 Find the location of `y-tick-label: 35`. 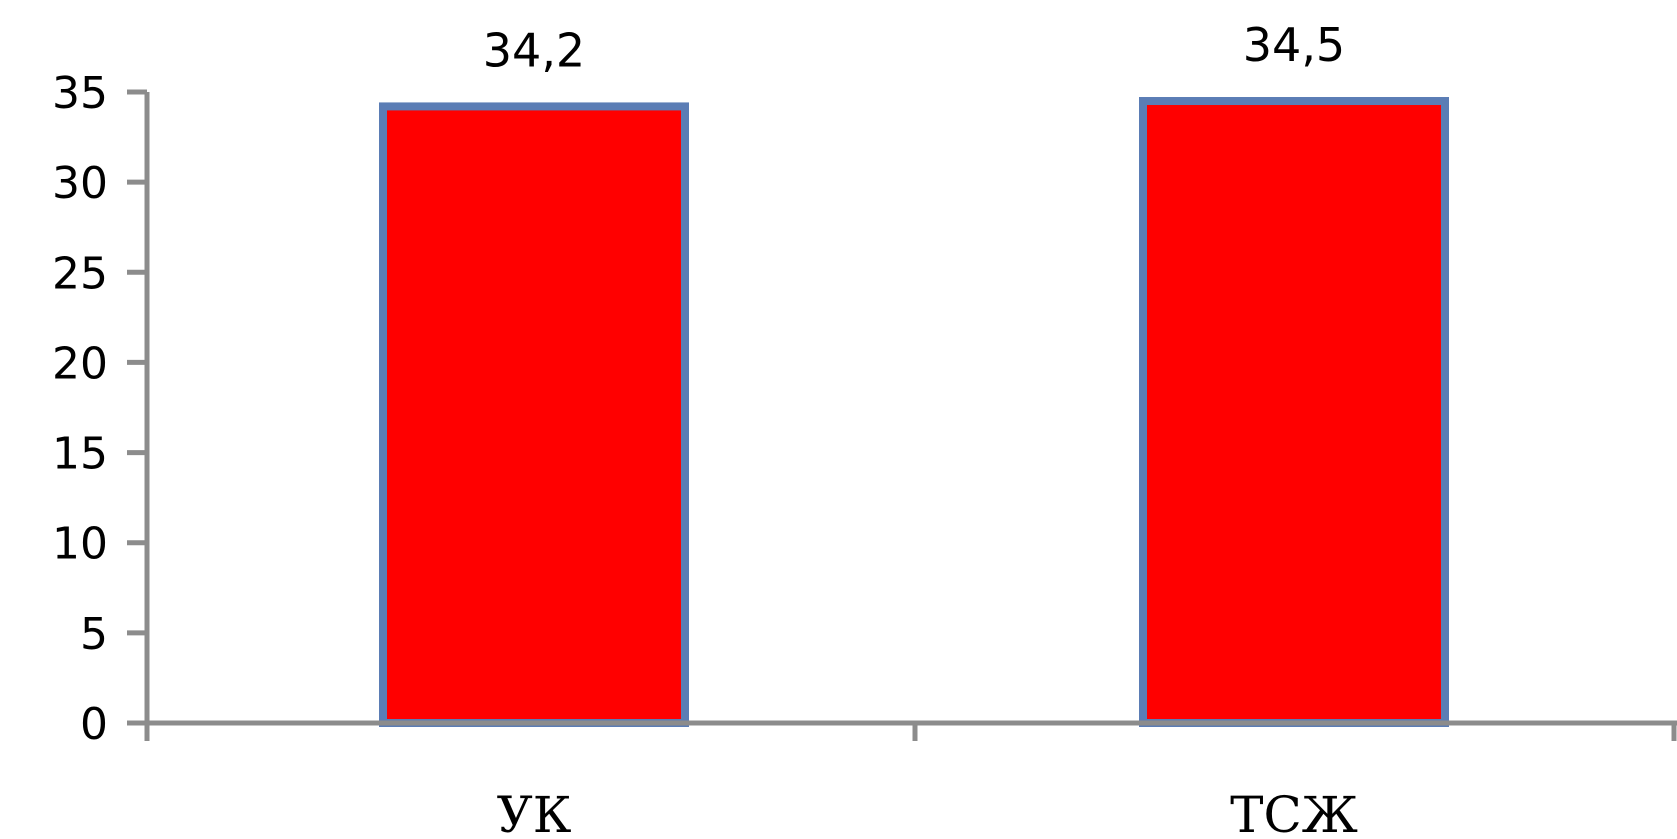

y-tick-label: 35 is located at coordinates (80, 93).